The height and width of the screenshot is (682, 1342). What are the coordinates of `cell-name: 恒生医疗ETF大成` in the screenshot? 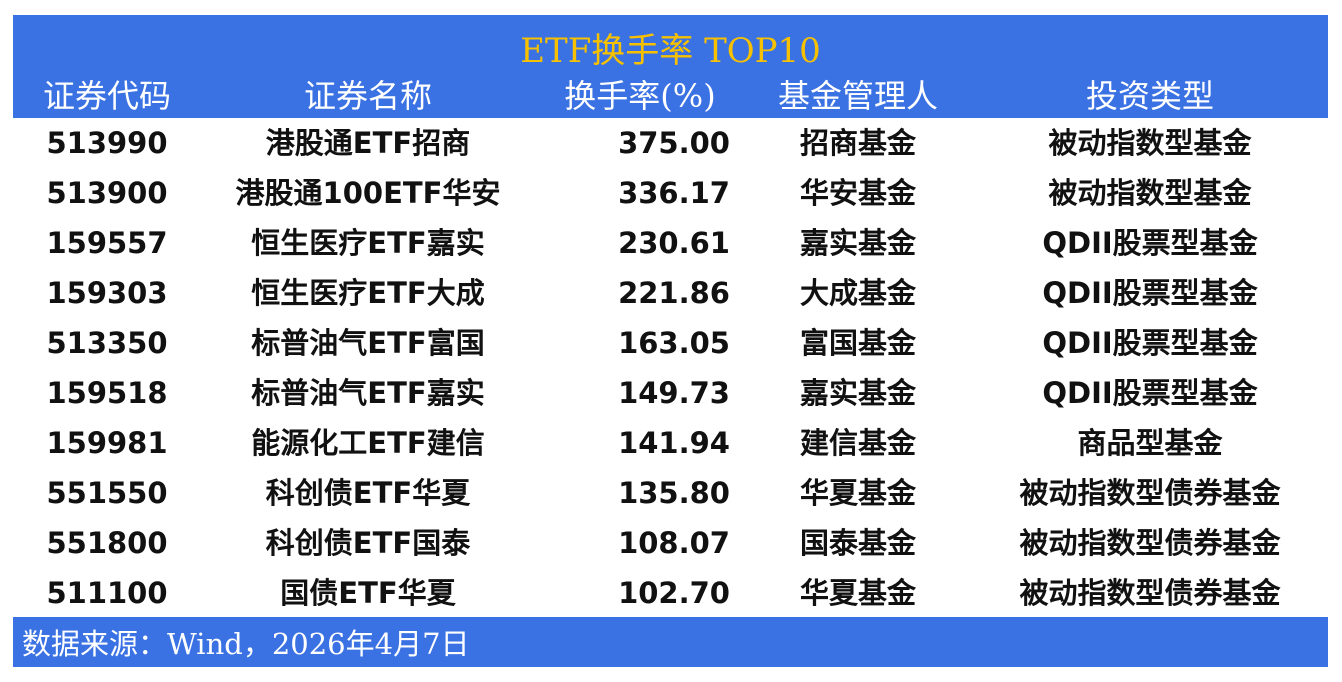 It's located at (368, 293).